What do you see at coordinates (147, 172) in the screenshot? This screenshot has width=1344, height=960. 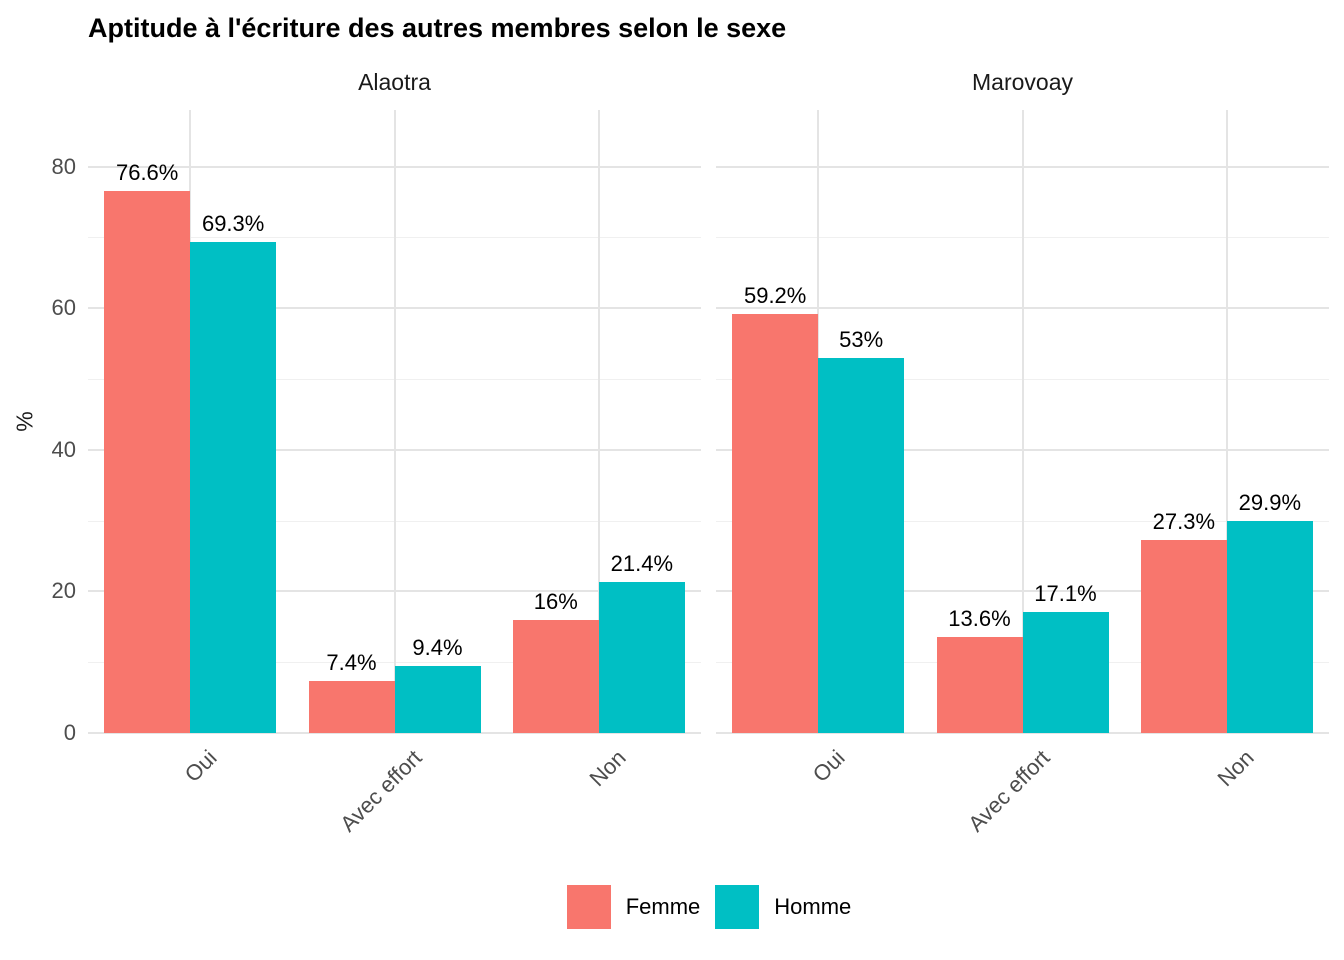 I see `bar-value-label: 76.6%` at bounding box center [147, 172].